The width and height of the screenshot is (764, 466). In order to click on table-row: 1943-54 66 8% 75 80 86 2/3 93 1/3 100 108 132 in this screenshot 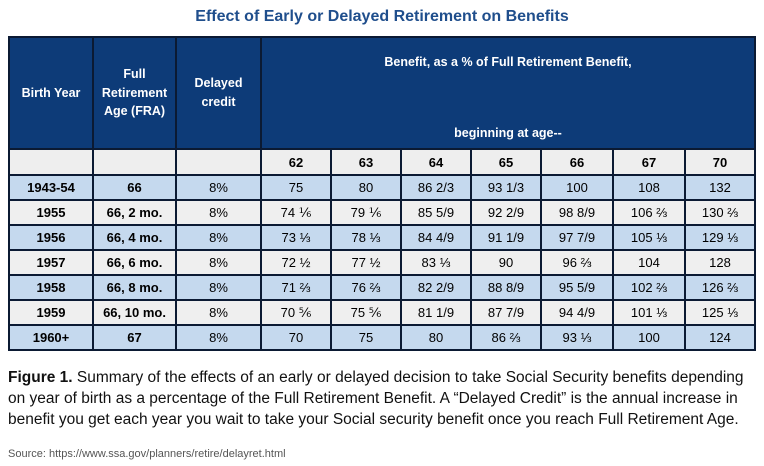, I will do `click(382, 187)`.